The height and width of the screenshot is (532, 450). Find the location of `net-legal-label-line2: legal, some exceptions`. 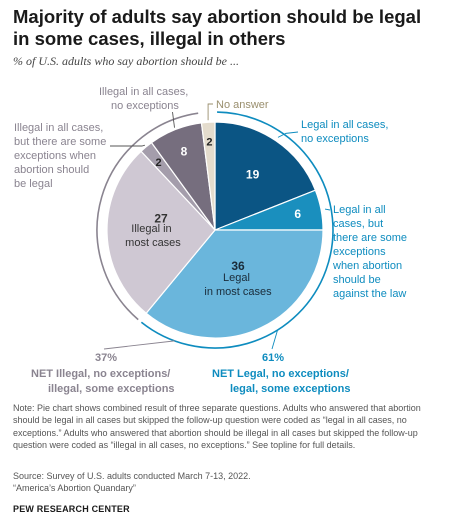

net-legal-label-line2: legal, some exceptions is located at coordinates (290, 389).